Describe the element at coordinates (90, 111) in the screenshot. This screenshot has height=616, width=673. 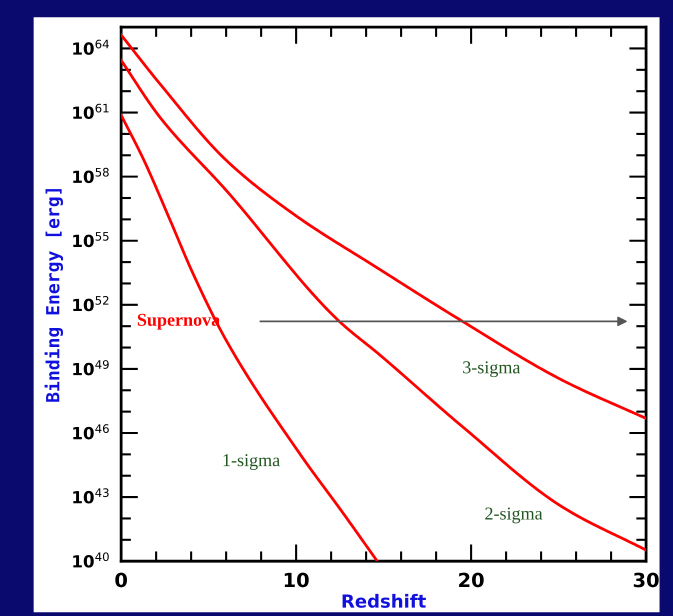
I see `y-tick-label: 10$^{61}$` at that location.